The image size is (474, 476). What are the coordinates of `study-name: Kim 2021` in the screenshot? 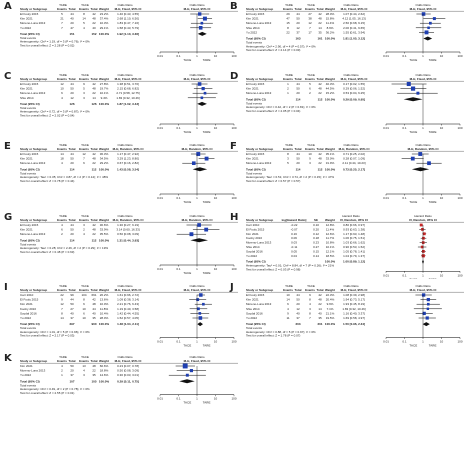 It's located at (26, 366).